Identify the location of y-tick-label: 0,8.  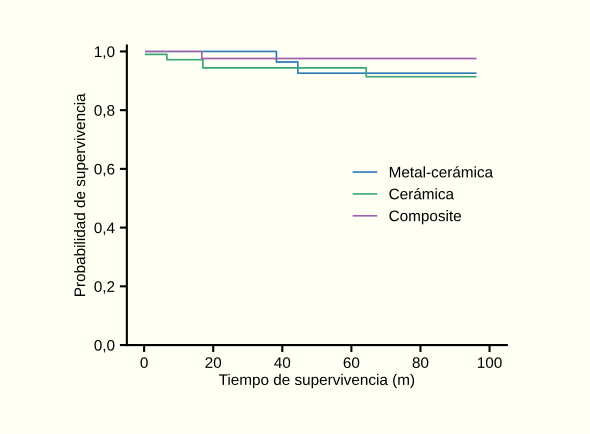
(104, 111).